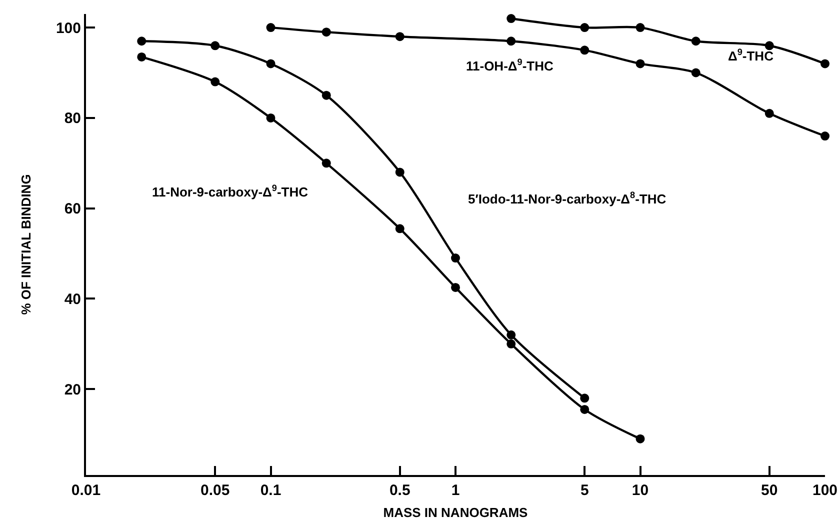  I want to click on series-label: Δ$^{9}$-THC, so click(751, 55).